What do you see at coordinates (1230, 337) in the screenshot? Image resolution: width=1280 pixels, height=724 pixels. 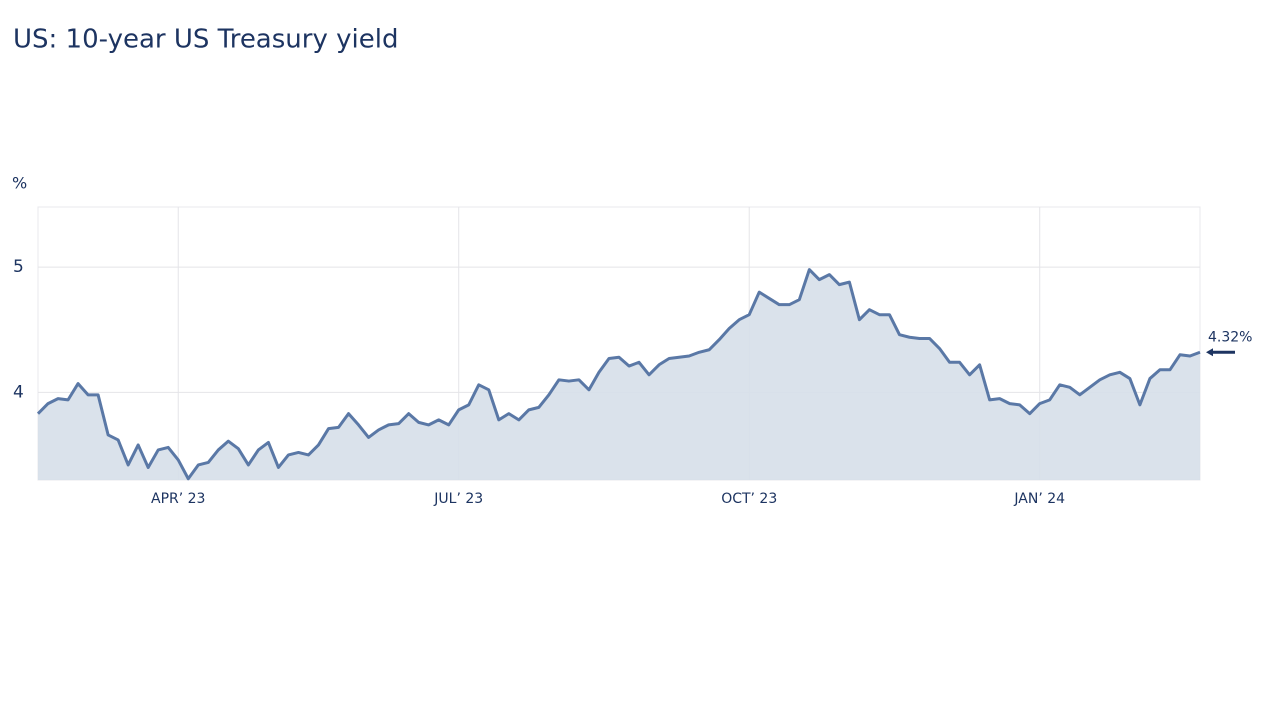 I see `last-value-label: 4.32%` at bounding box center [1230, 337].